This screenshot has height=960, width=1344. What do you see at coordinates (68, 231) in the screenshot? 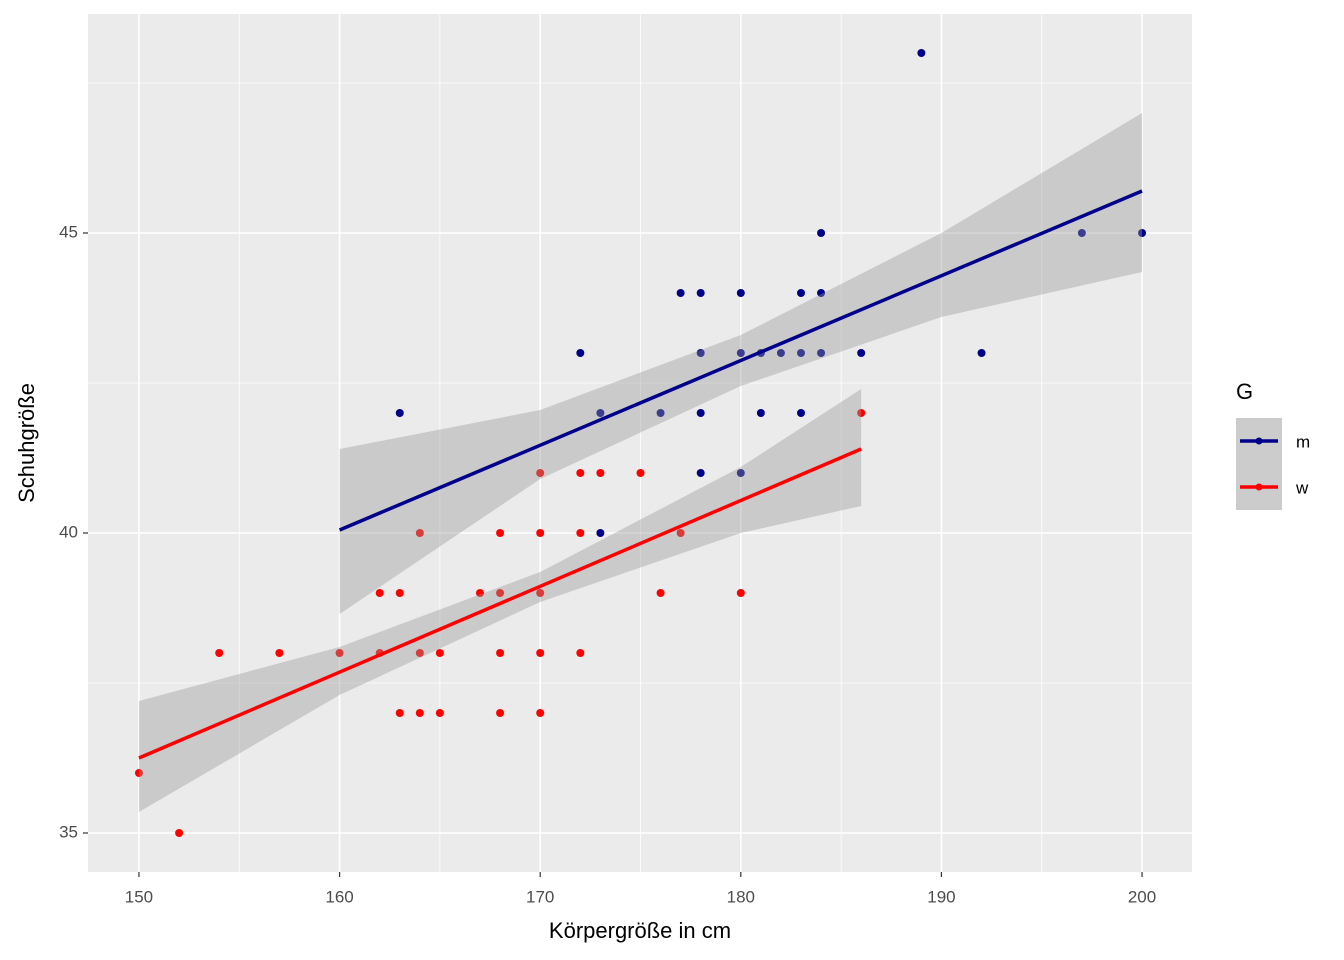
I see `y-tick-label: 45` at bounding box center [68, 231].